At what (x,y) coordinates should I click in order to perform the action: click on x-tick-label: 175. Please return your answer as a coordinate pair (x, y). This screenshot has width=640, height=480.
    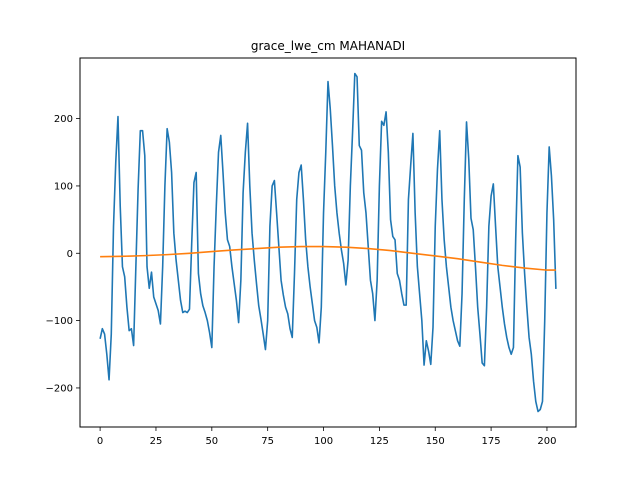
    Looking at the image, I should click on (491, 441).